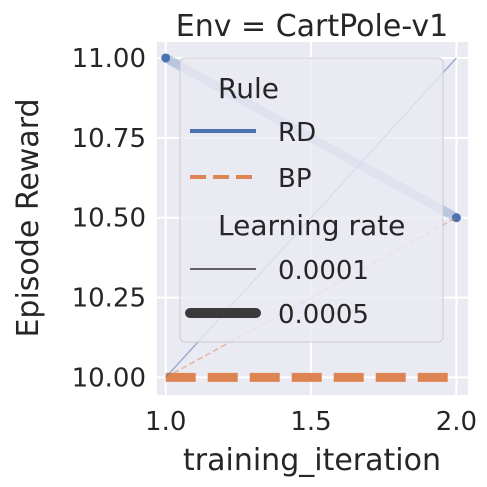 The width and height of the screenshot is (487, 487). I want to click on y-tick-label: 10.75, so click(109, 139).